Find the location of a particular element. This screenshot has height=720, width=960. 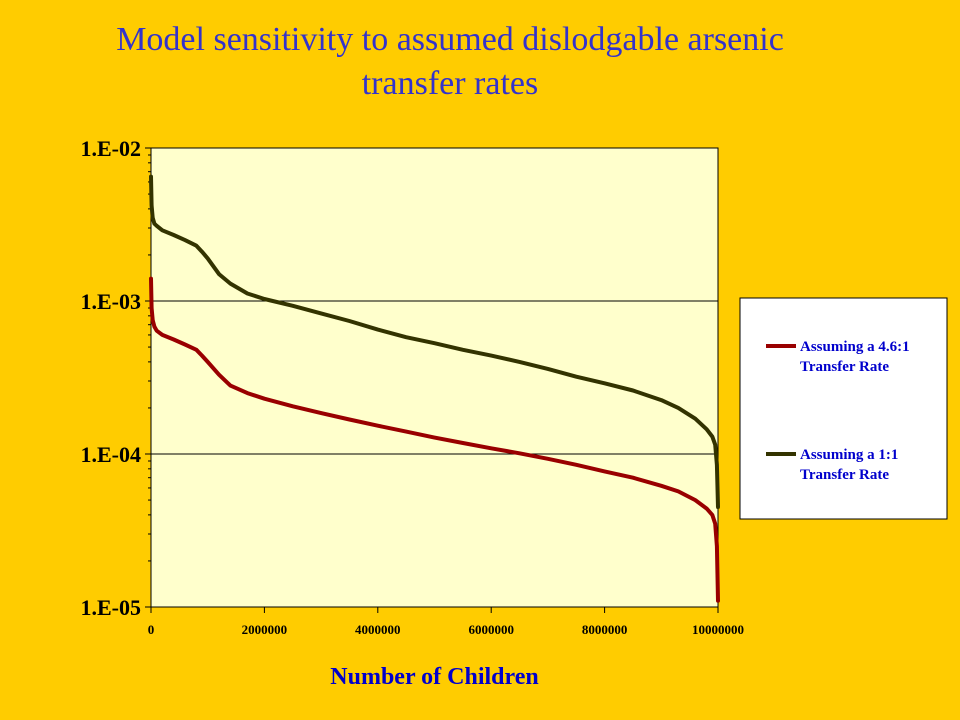

legend-box is located at coordinates (843, 408).